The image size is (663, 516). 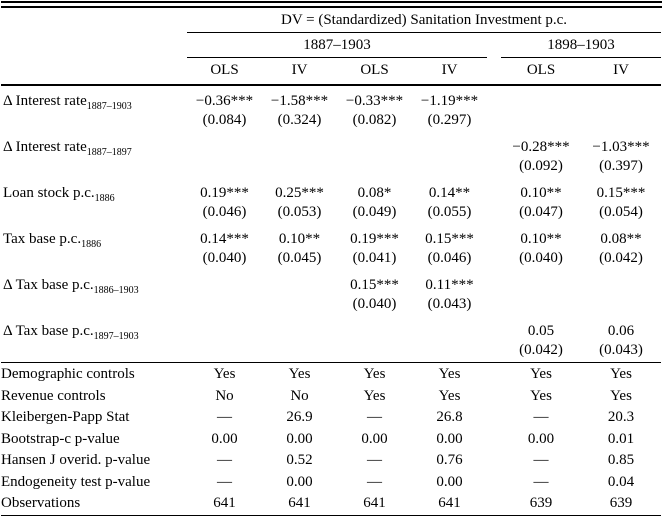 I want to click on coef-cell: −0.33***, so click(x=374, y=101).